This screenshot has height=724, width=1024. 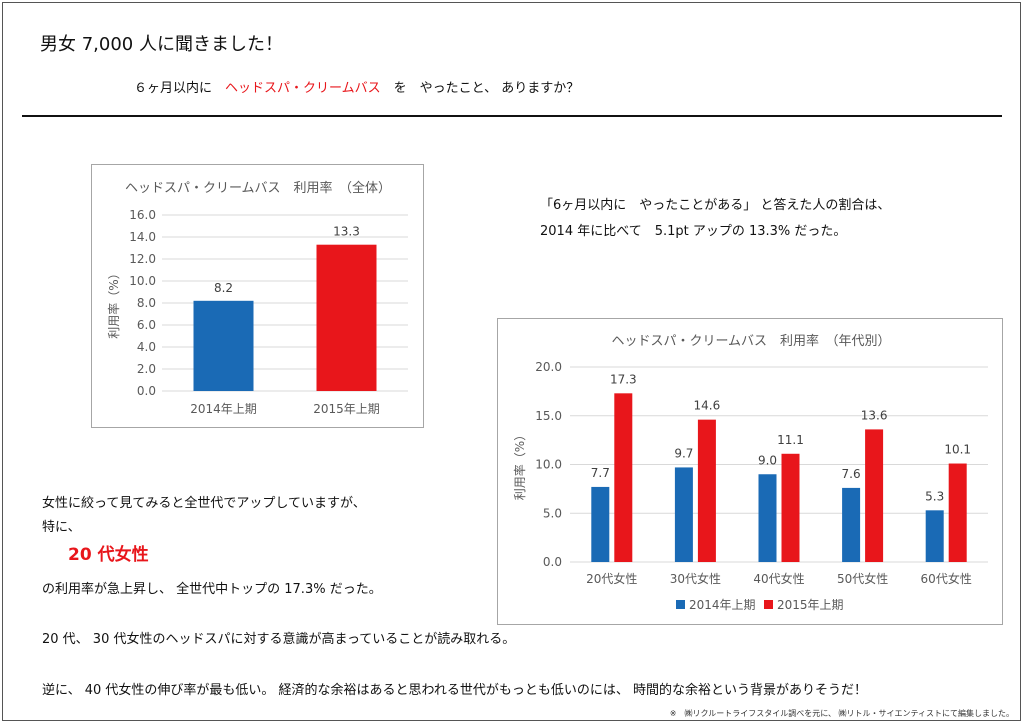 What do you see at coordinates (722, 605) in the screenshot?
I see `legend-label: 2014年上期` at bounding box center [722, 605].